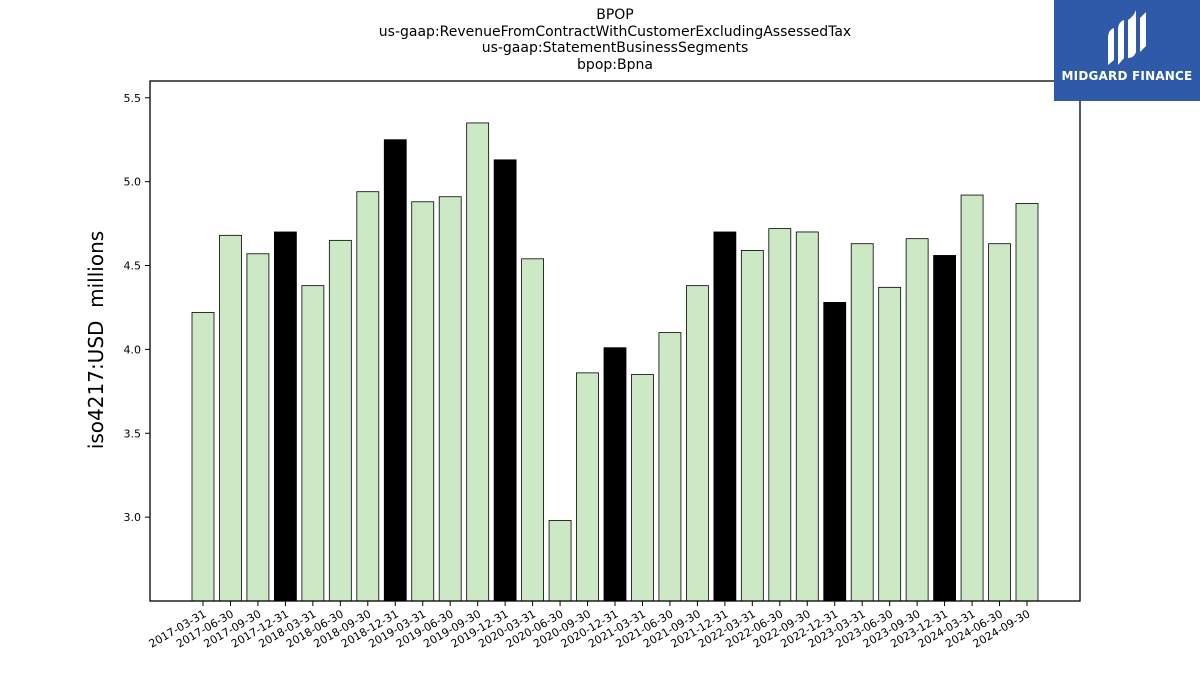 The width and height of the screenshot is (1200, 675). What do you see at coordinates (133, 182) in the screenshot?
I see `y-tick-label: 5.0` at bounding box center [133, 182].